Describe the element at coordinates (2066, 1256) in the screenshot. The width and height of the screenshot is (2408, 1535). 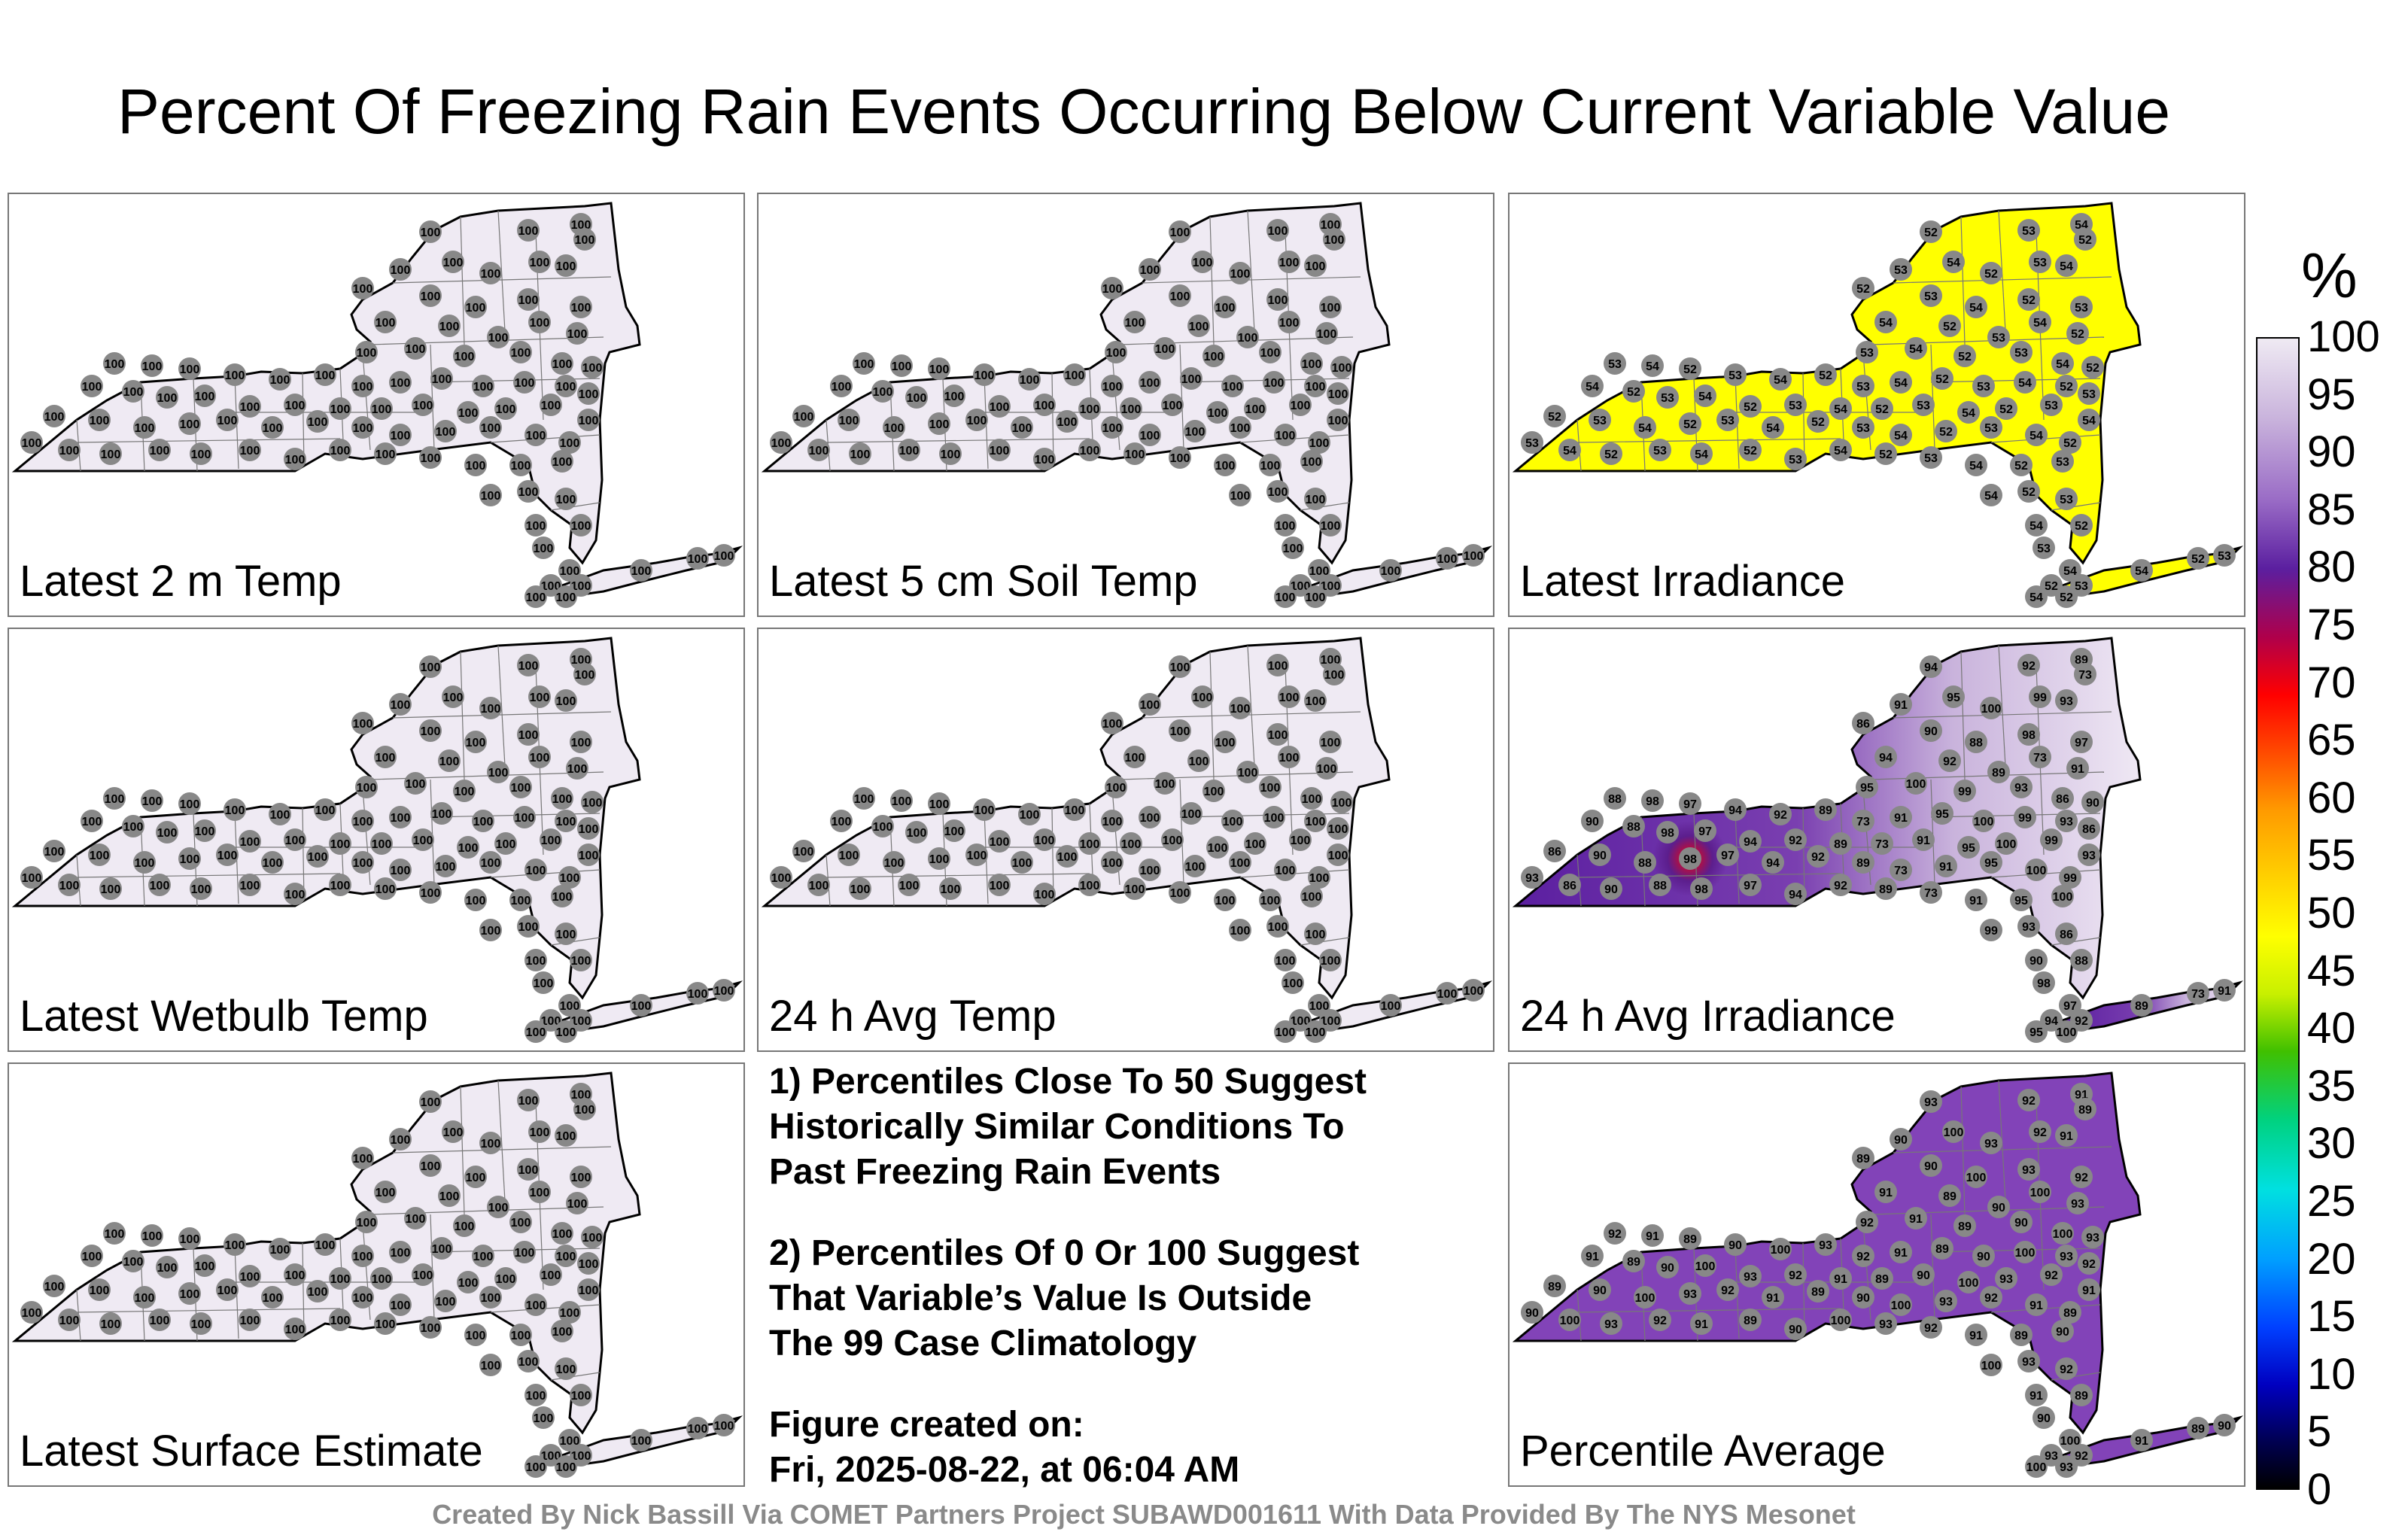
I see `station-marker: 93` at that location.